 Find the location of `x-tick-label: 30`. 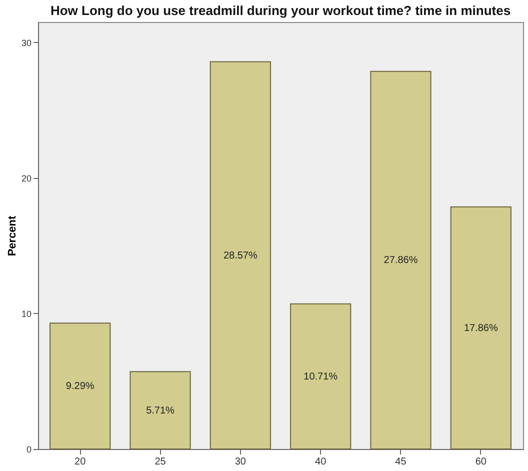

x-tick-label: 30 is located at coordinates (240, 462).